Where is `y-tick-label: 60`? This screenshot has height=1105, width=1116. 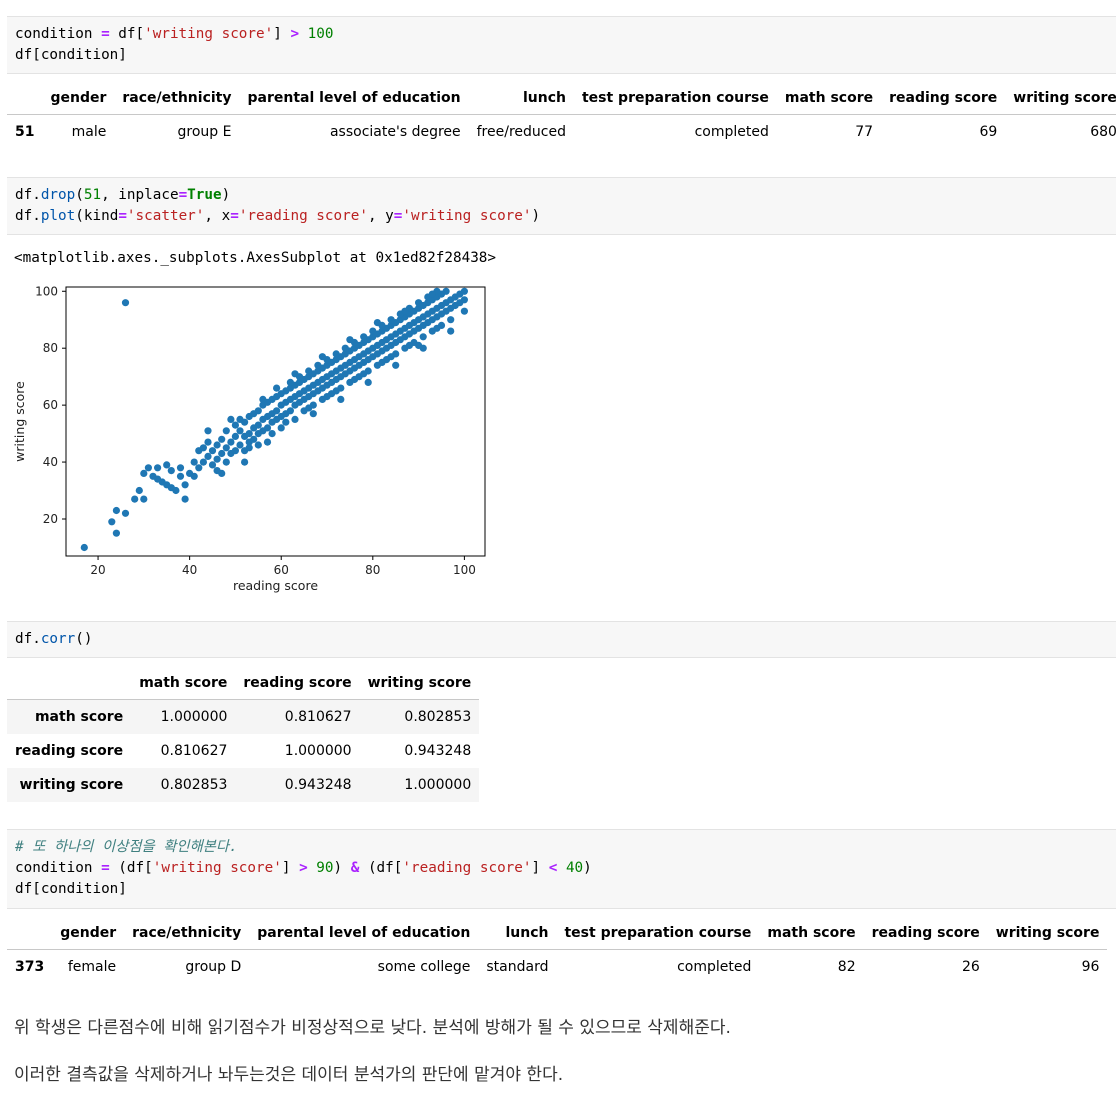 y-tick-label: 60 is located at coordinates (50, 405).